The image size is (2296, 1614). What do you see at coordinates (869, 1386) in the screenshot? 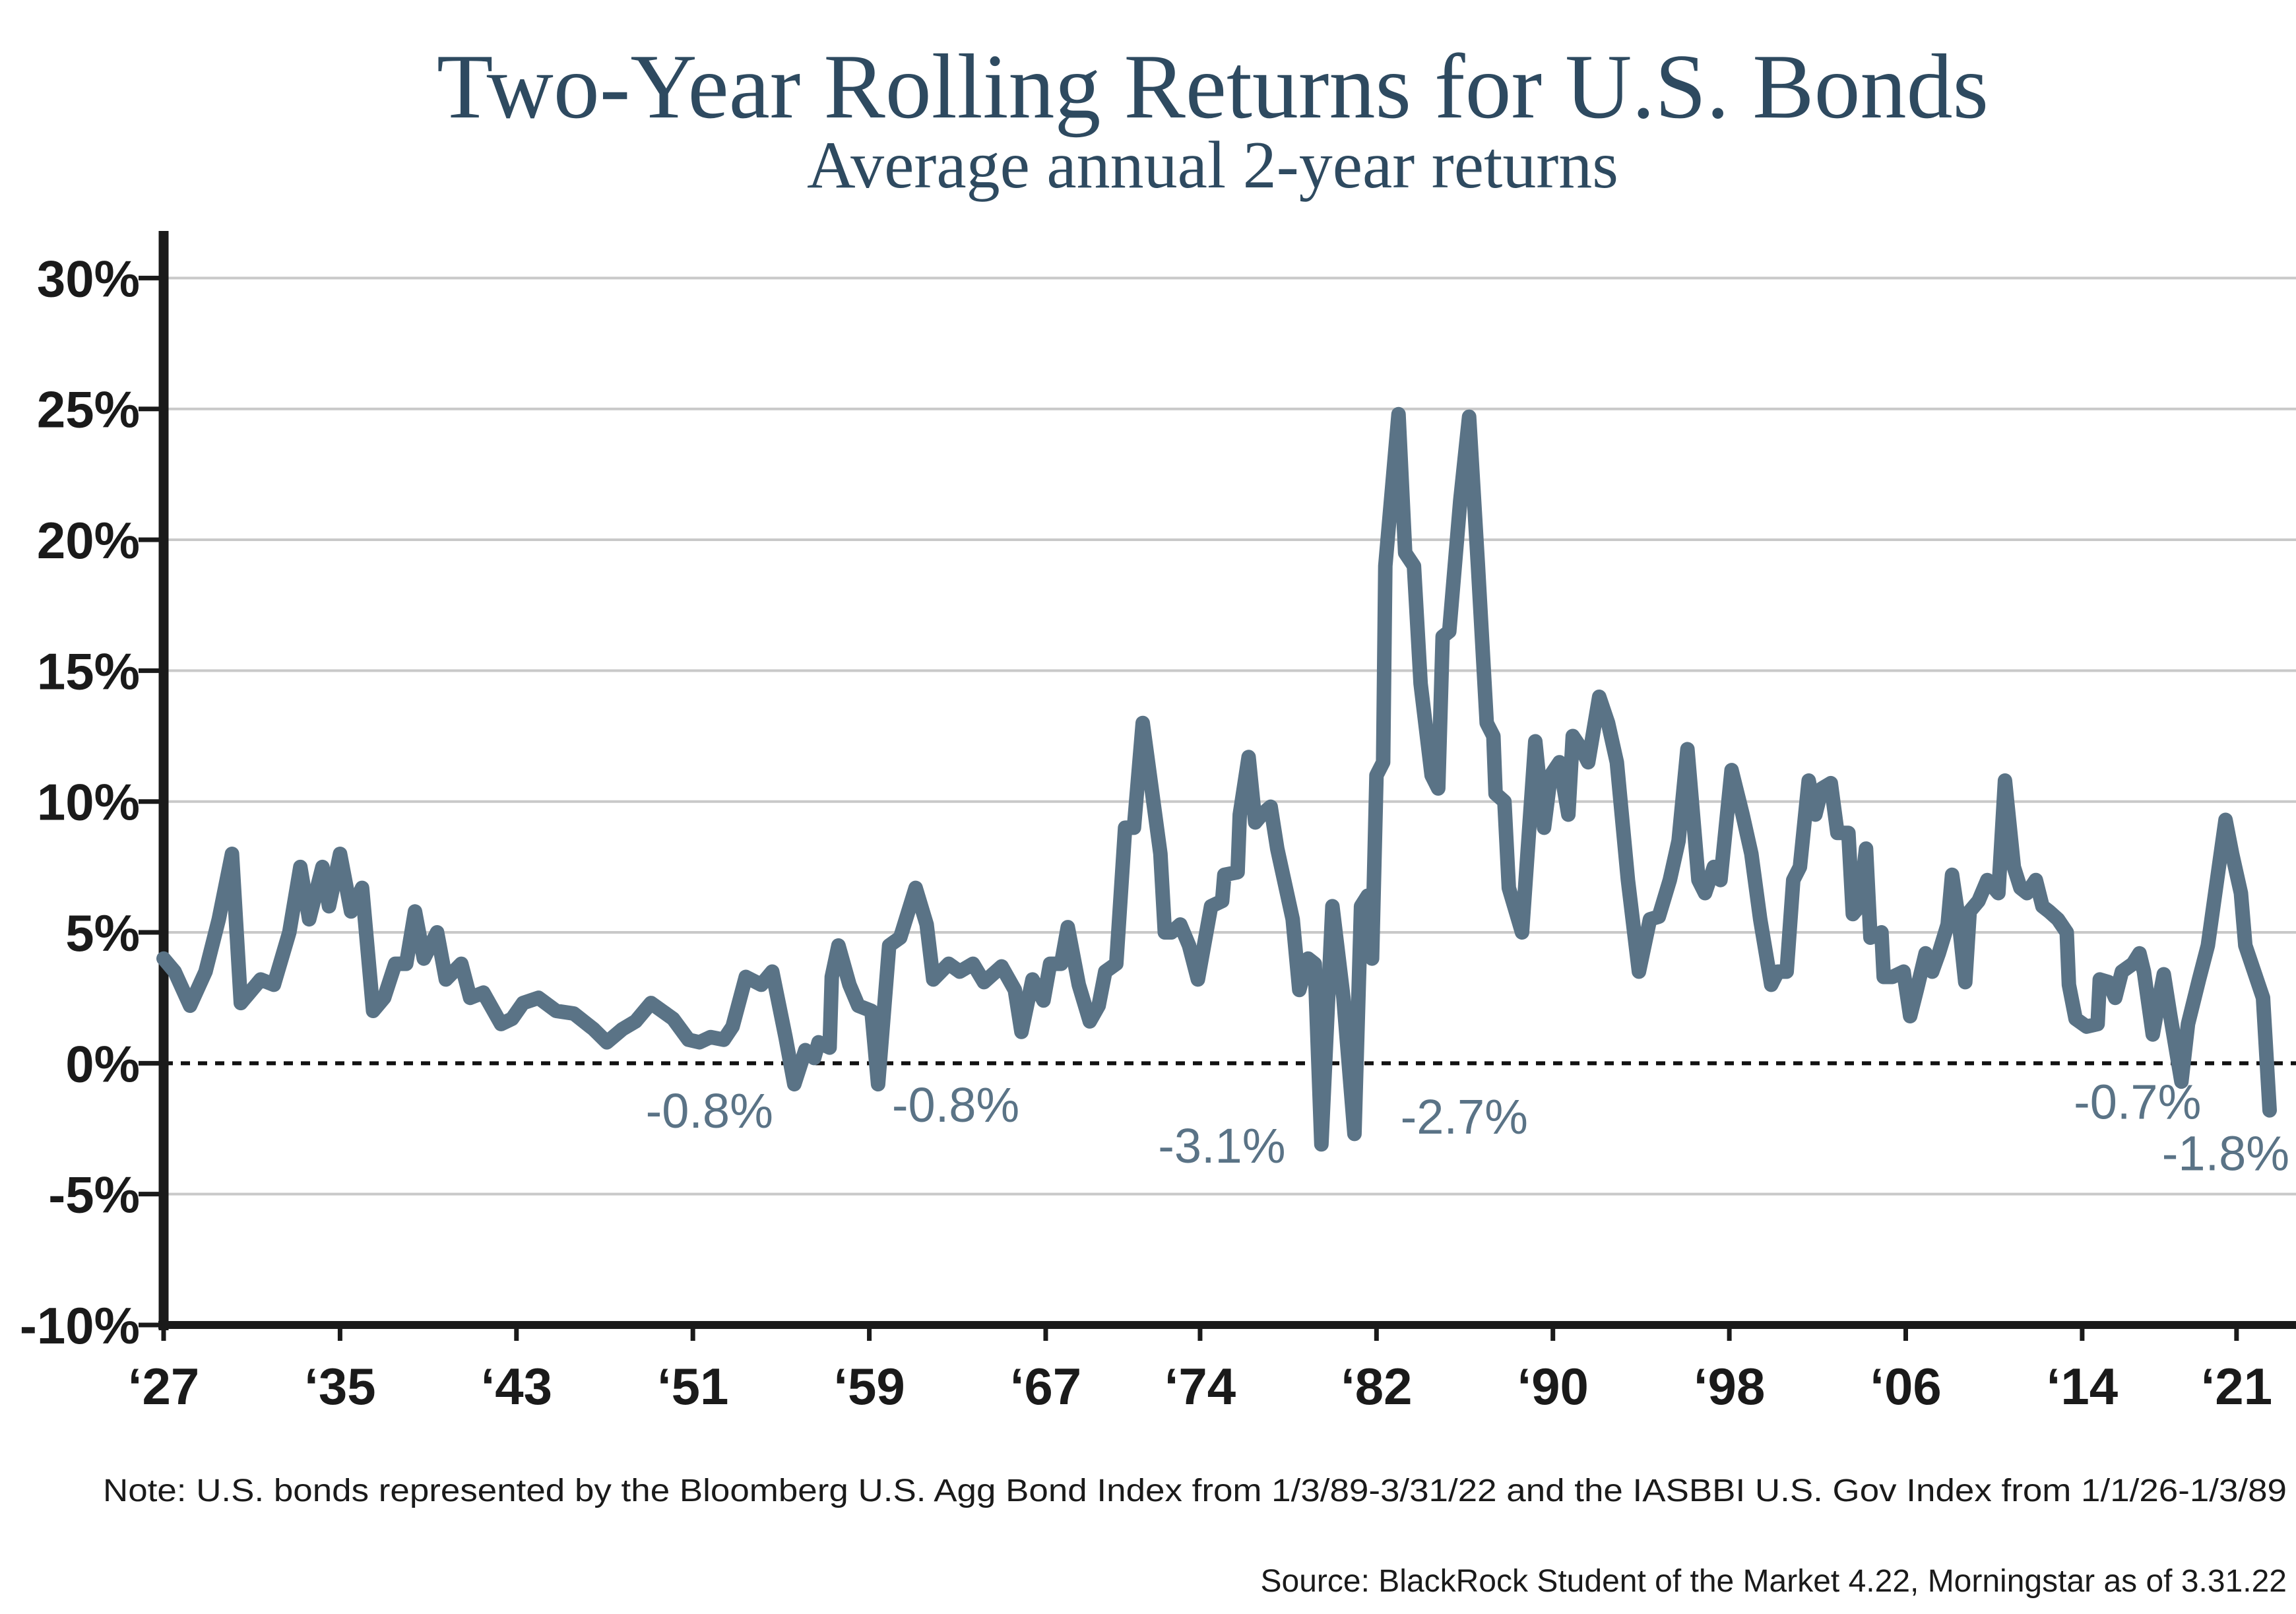
I see `x-tick-label: ‘59` at bounding box center [869, 1386].